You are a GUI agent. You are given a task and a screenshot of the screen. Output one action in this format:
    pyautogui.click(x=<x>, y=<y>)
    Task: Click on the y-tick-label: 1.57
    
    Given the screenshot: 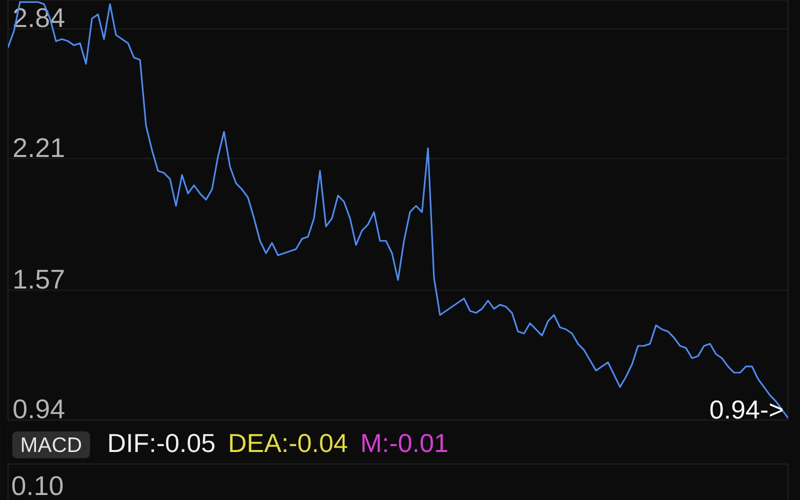 What is the action you would take?
    pyautogui.click(x=39, y=279)
    